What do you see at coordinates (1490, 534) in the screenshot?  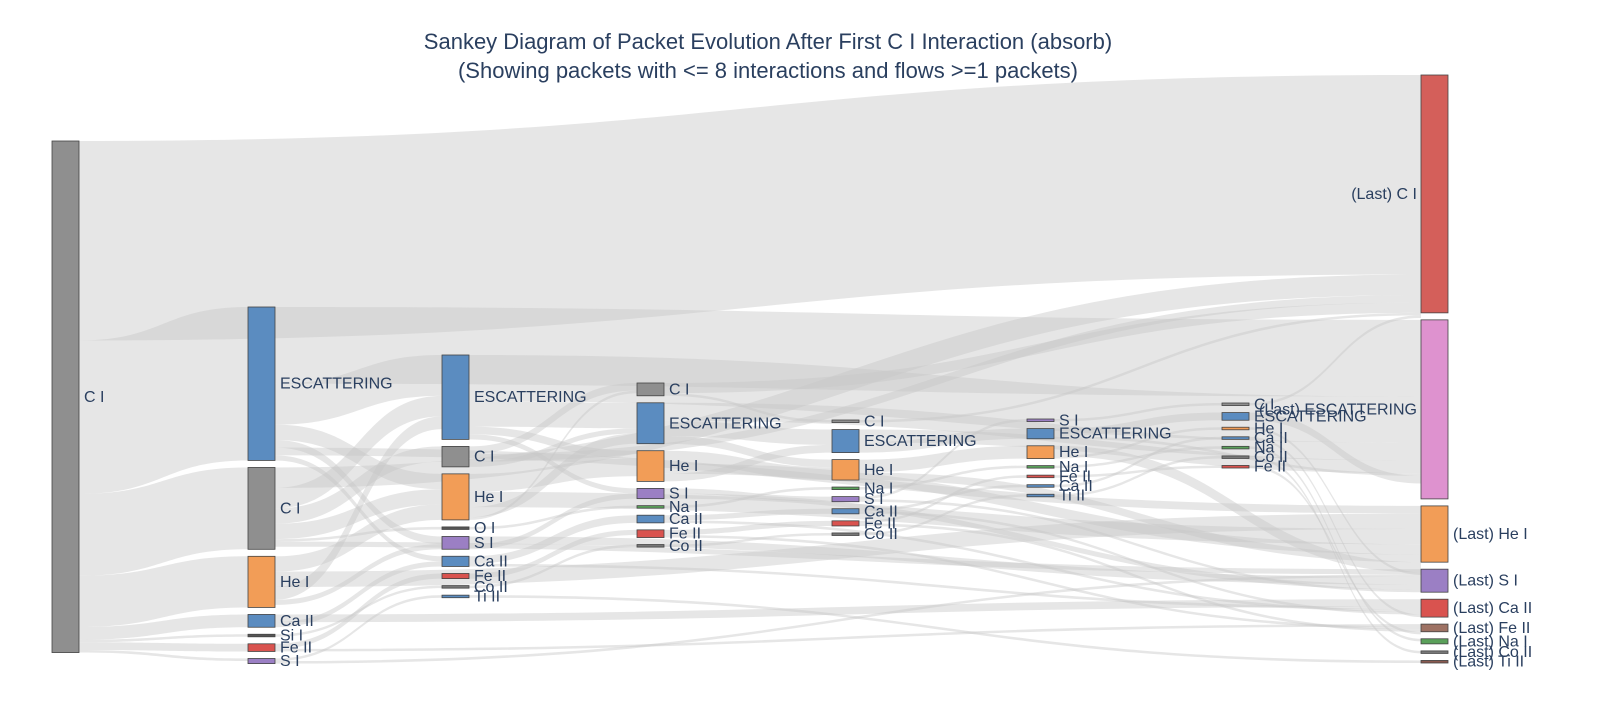 I see `sankey-node-label: (Last) He I` at bounding box center [1490, 534].